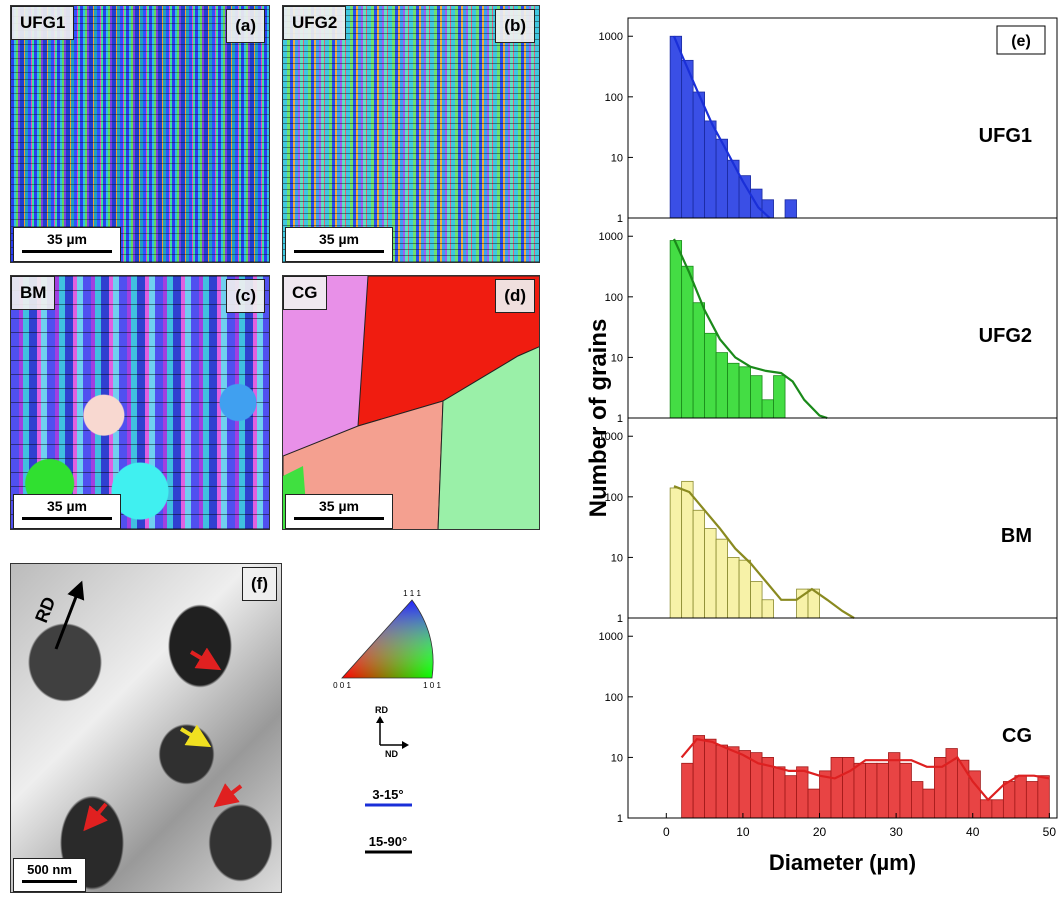 Image resolution: width=1062 pixels, height=898 pixels. I want to click on ipf-corner: 0 0 1, so click(342, 685).